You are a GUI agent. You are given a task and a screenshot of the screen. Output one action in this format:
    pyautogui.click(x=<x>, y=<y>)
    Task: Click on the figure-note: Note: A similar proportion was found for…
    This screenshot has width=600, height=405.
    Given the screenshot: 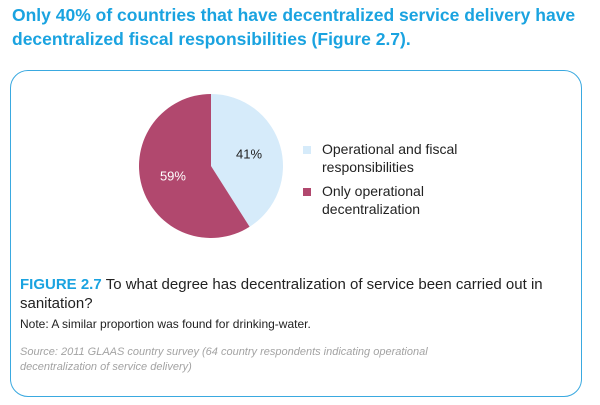 What is the action you would take?
    pyautogui.click(x=165, y=324)
    